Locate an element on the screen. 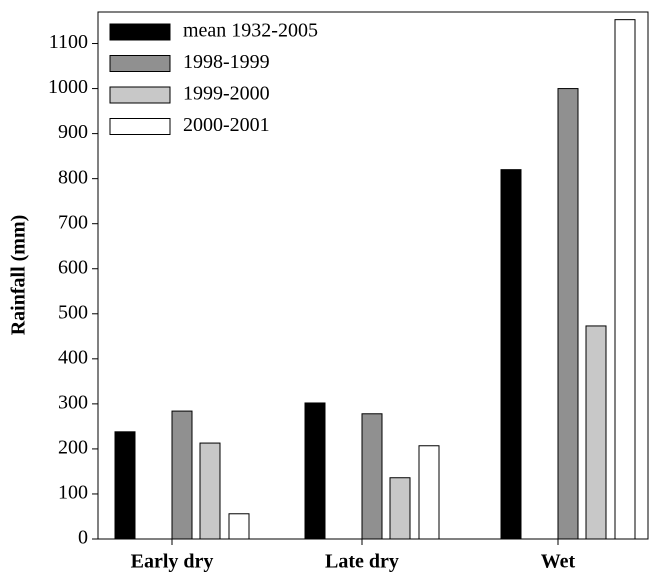 This screenshot has width=649, height=575. y-tick-label: 800 is located at coordinates (73, 177).